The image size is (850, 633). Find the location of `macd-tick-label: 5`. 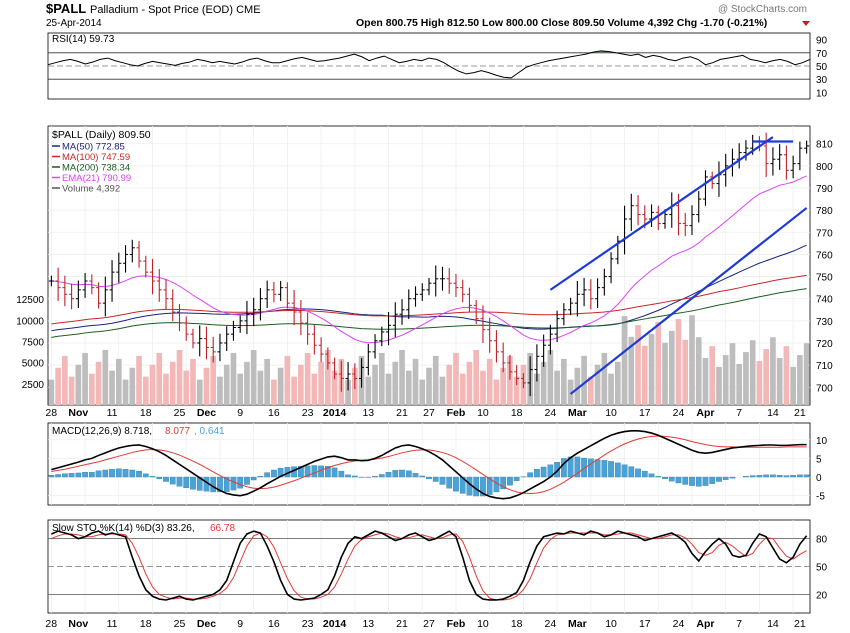

macd-tick-label: 5 is located at coordinates (819, 459).